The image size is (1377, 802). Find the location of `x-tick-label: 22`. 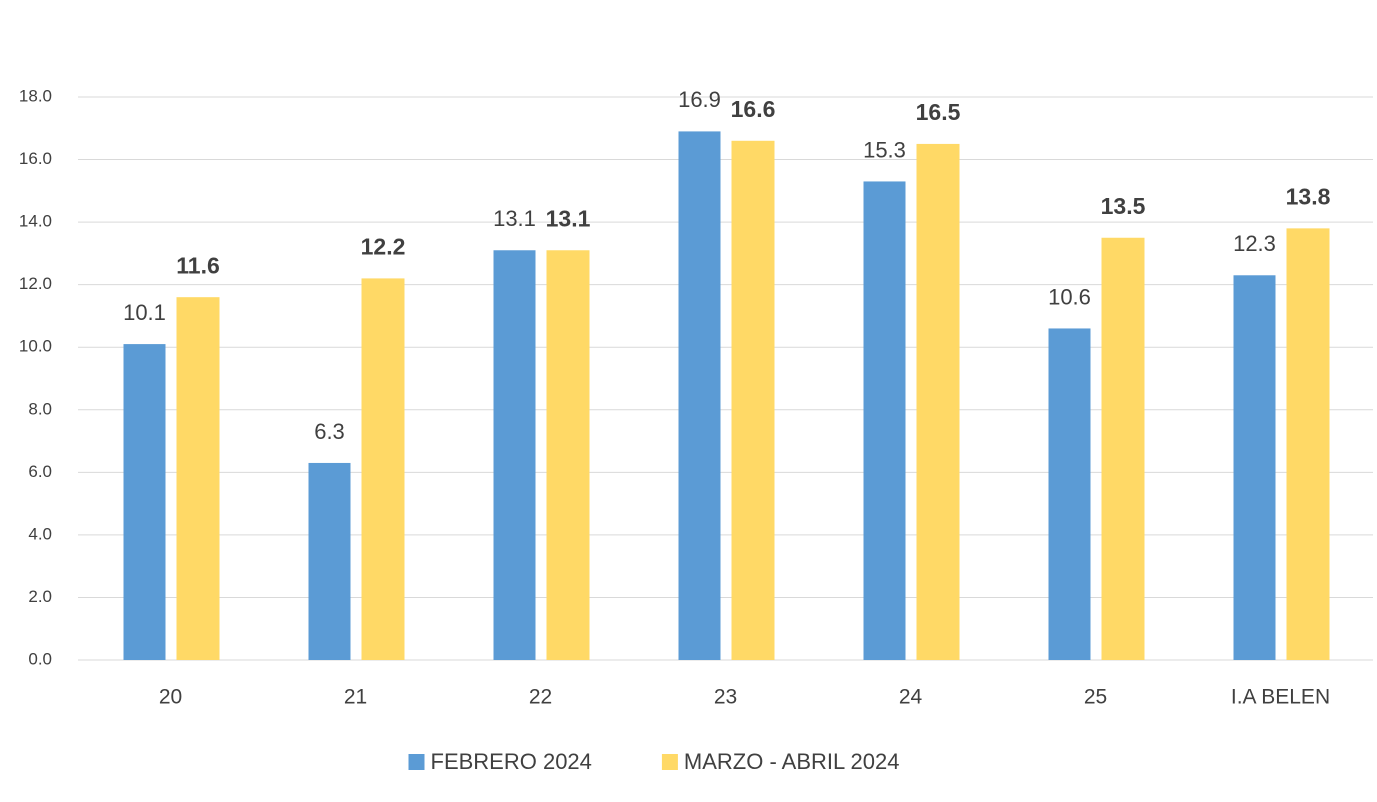

x-tick-label: 22 is located at coordinates (540, 697).